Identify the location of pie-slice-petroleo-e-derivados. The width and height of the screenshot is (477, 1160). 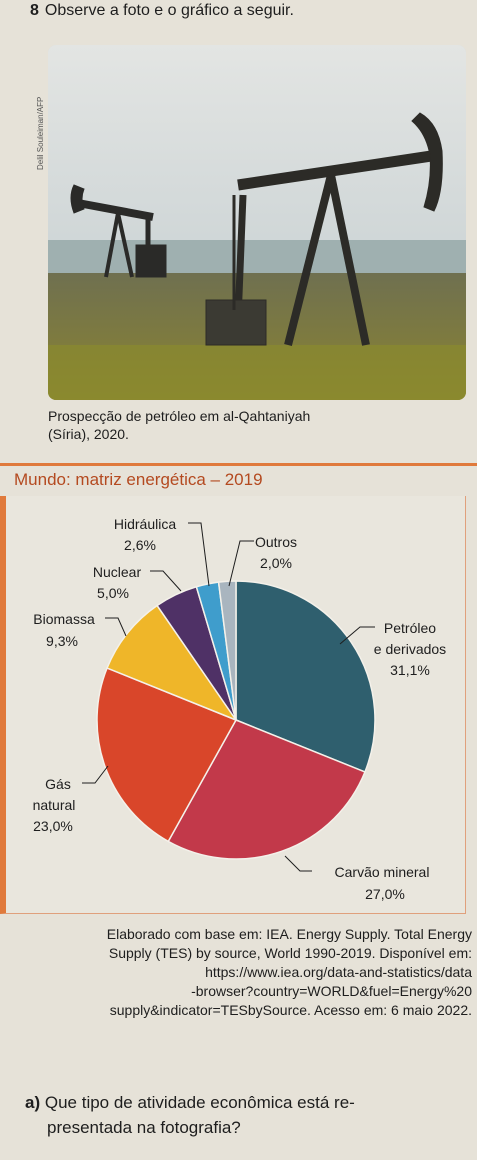
(305, 676).